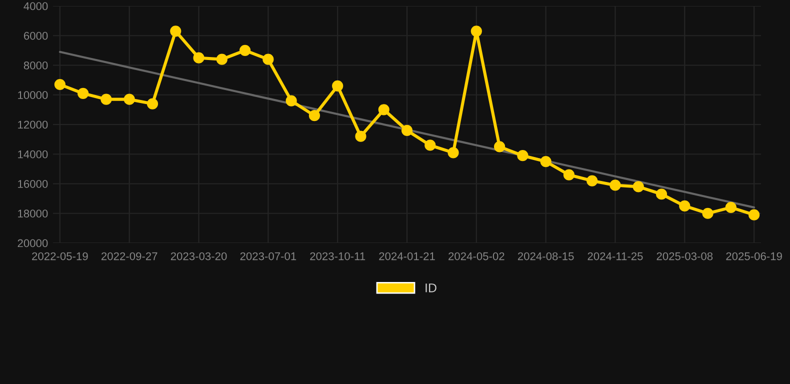  Describe the element at coordinates (615, 256) in the screenshot. I see `x-tick-label: 2024-11-25` at that location.